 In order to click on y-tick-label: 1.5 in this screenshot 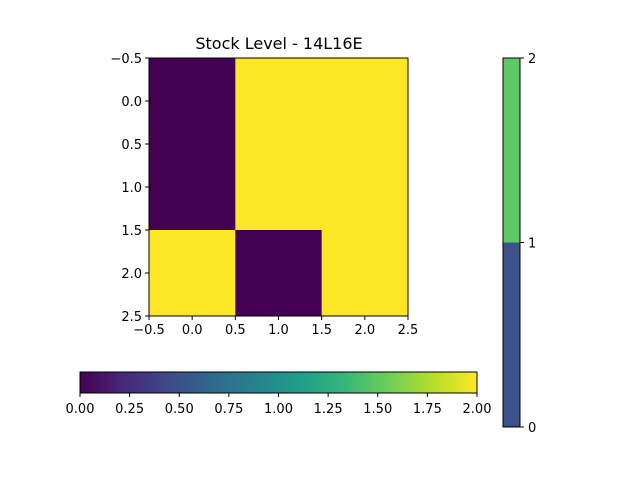, I will do `click(131, 231)`.